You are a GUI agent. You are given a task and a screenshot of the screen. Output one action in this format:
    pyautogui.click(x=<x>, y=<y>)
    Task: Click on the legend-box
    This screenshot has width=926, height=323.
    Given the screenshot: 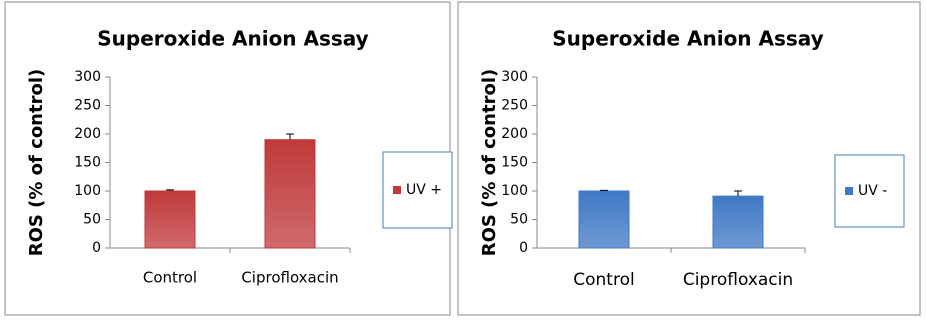 What is the action you would take?
    pyautogui.click(x=869, y=191)
    